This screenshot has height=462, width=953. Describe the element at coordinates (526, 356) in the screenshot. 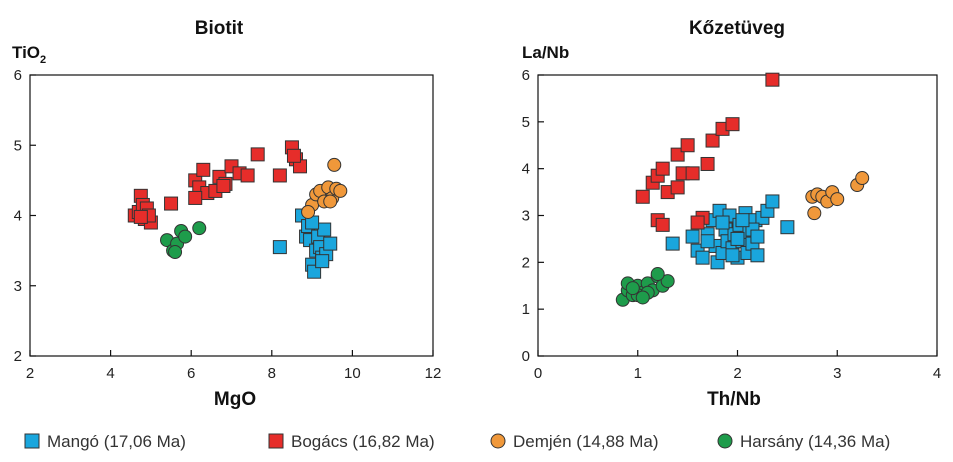

I see `kozetuveg-y-tick-label: 0` at that location.